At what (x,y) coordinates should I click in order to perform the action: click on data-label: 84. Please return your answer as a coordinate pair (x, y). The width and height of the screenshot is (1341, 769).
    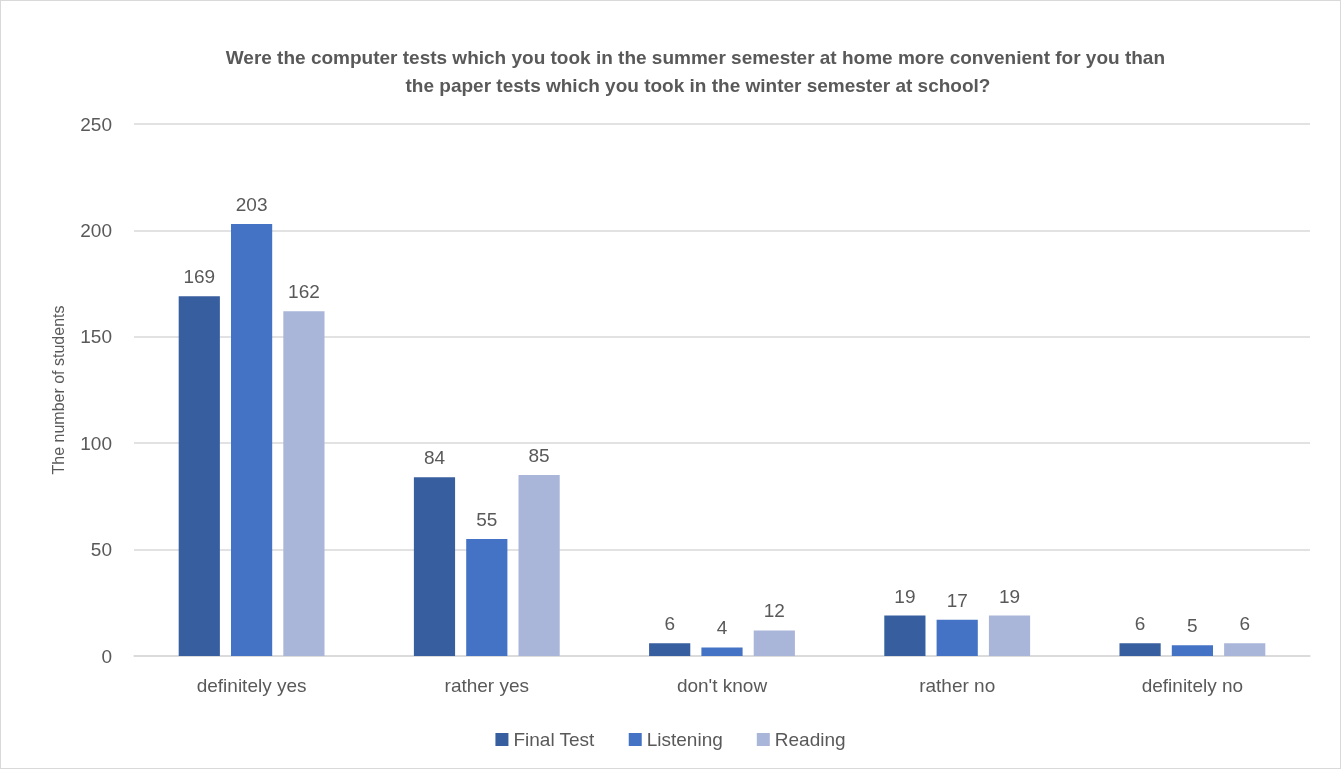
    Looking at the image, I should click on (434, 458).